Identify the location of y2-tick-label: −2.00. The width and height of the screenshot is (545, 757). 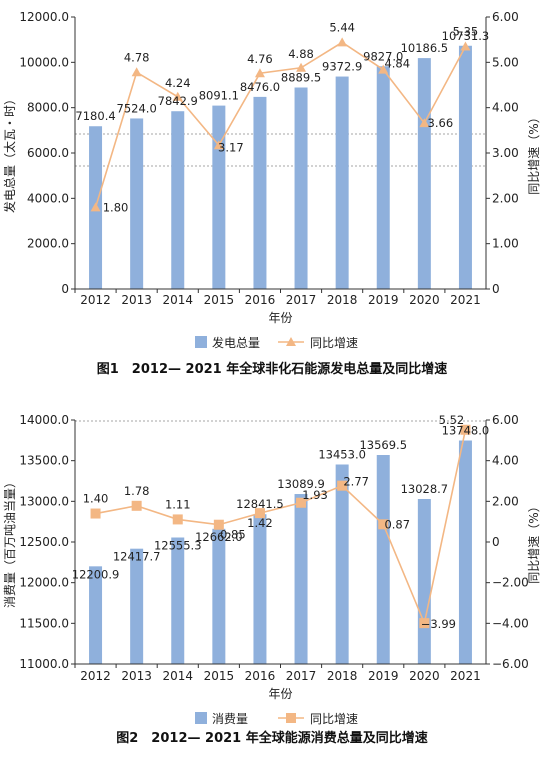
(510, 583).